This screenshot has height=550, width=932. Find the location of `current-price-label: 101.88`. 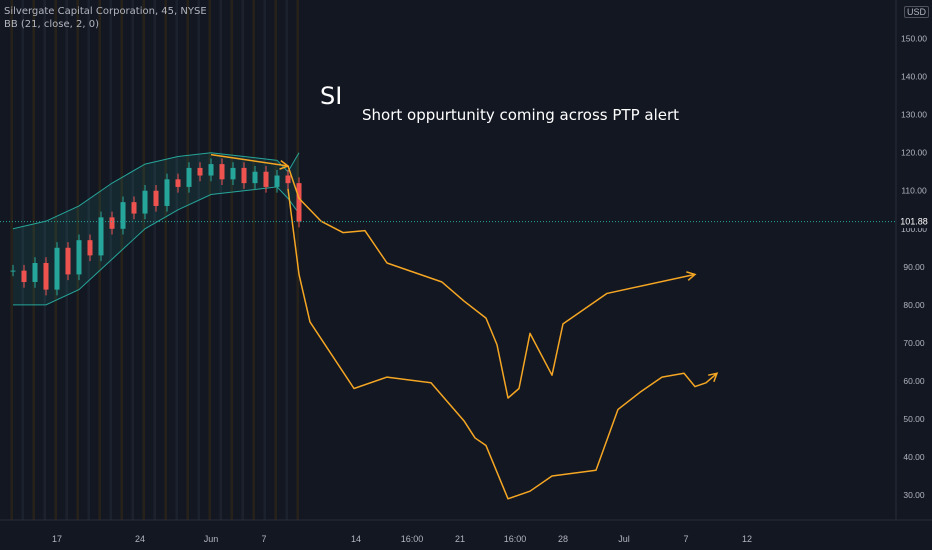

current-price-label: 101.88 is located at coordinates (914, 222).